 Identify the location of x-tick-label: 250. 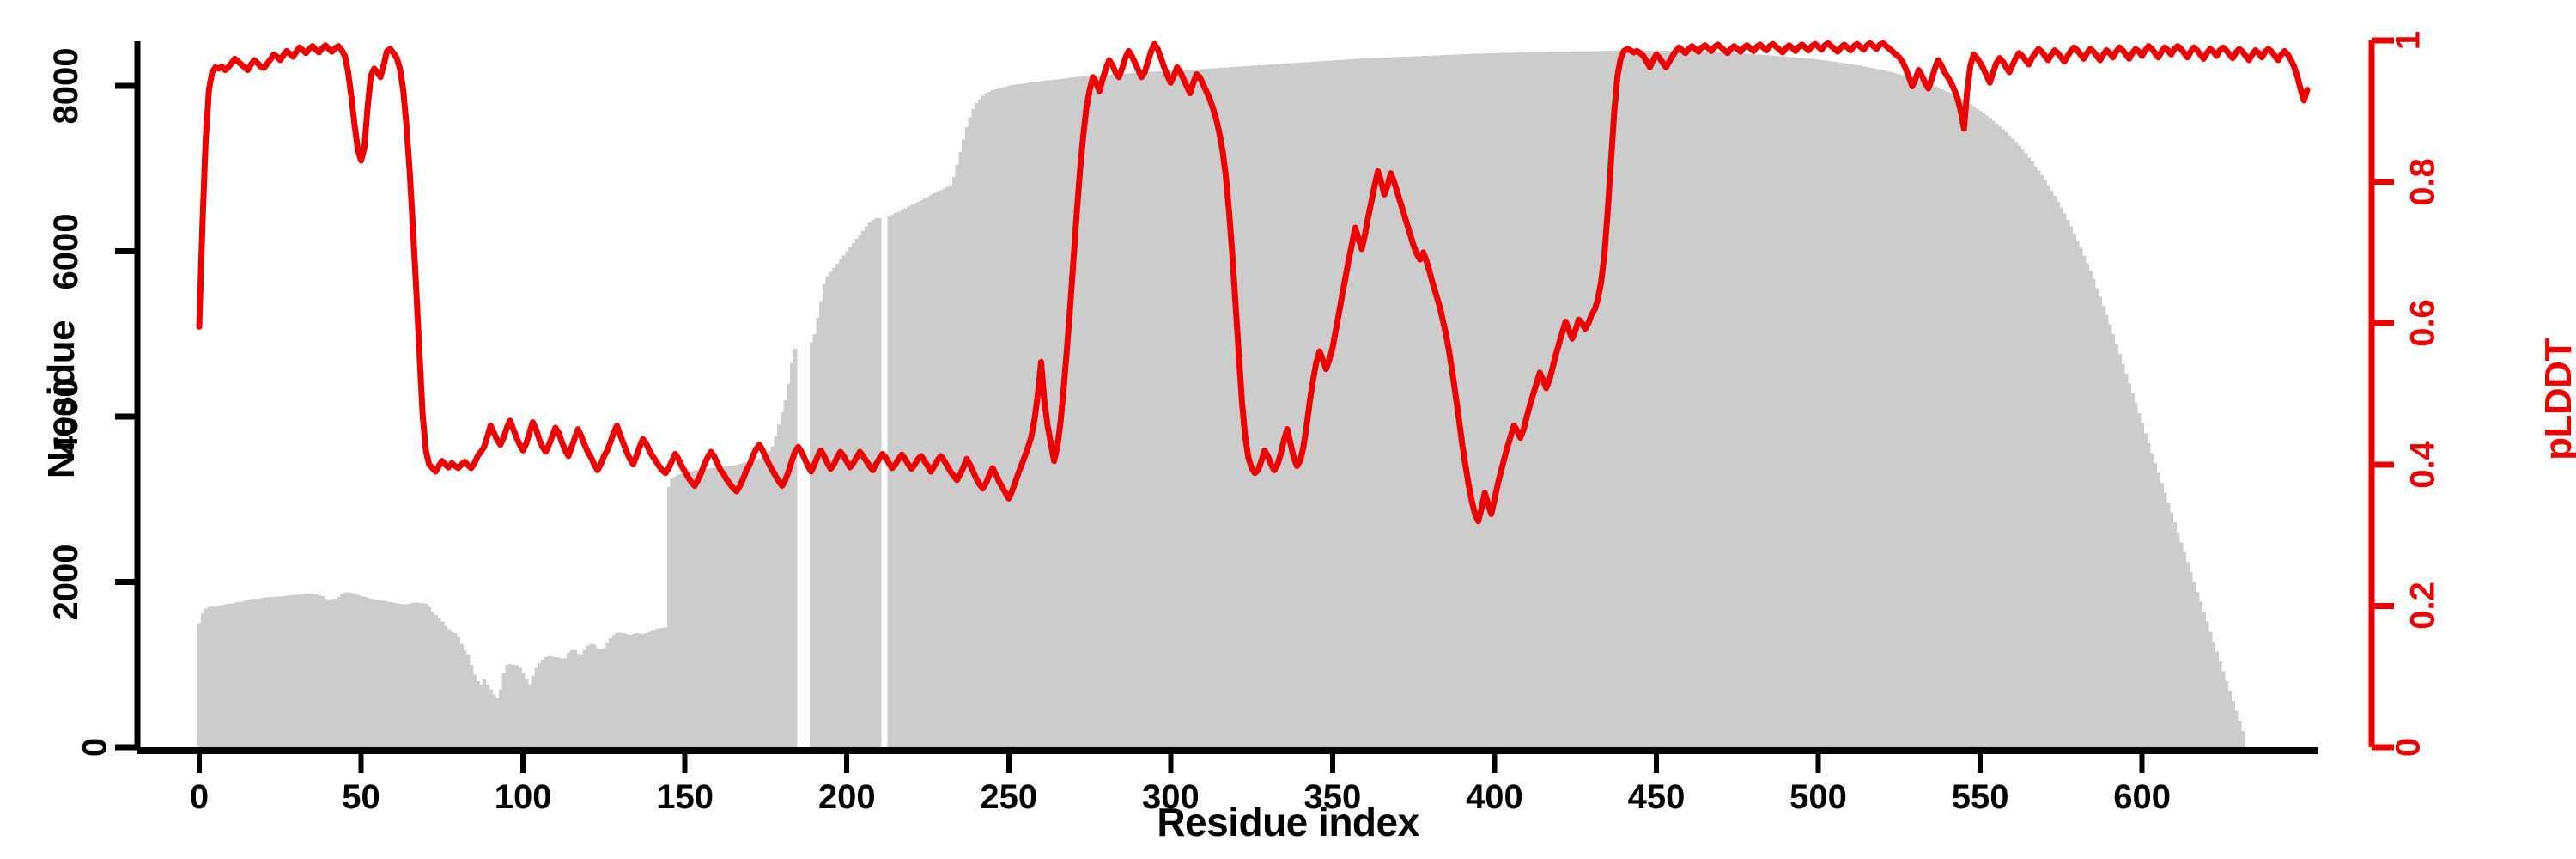
(1009, 797).